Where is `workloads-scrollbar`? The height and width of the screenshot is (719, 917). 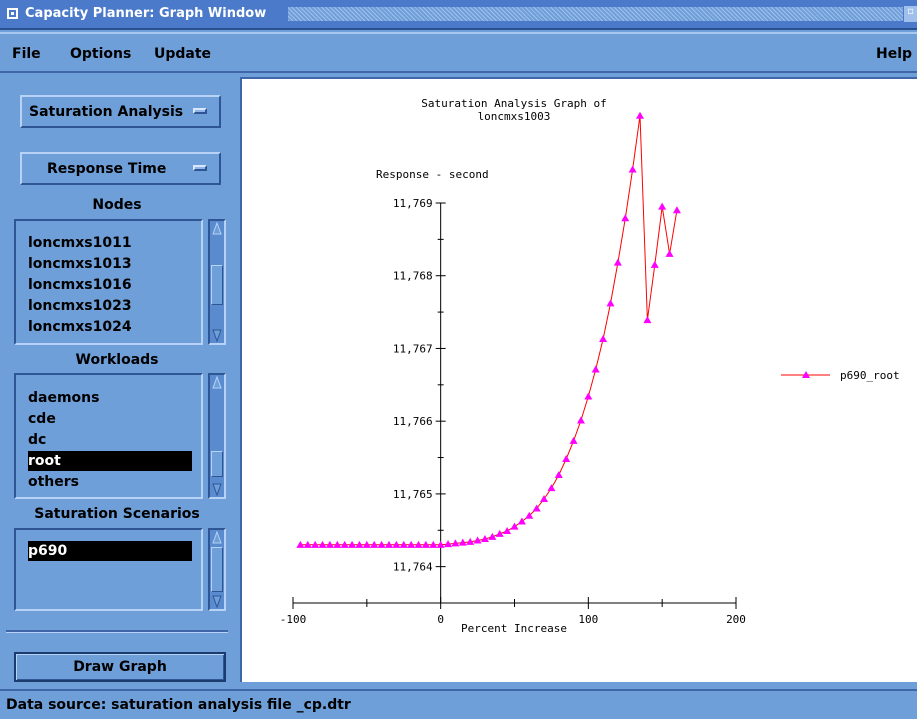
workloads-scrollbar is located at coordinates (217, 436).